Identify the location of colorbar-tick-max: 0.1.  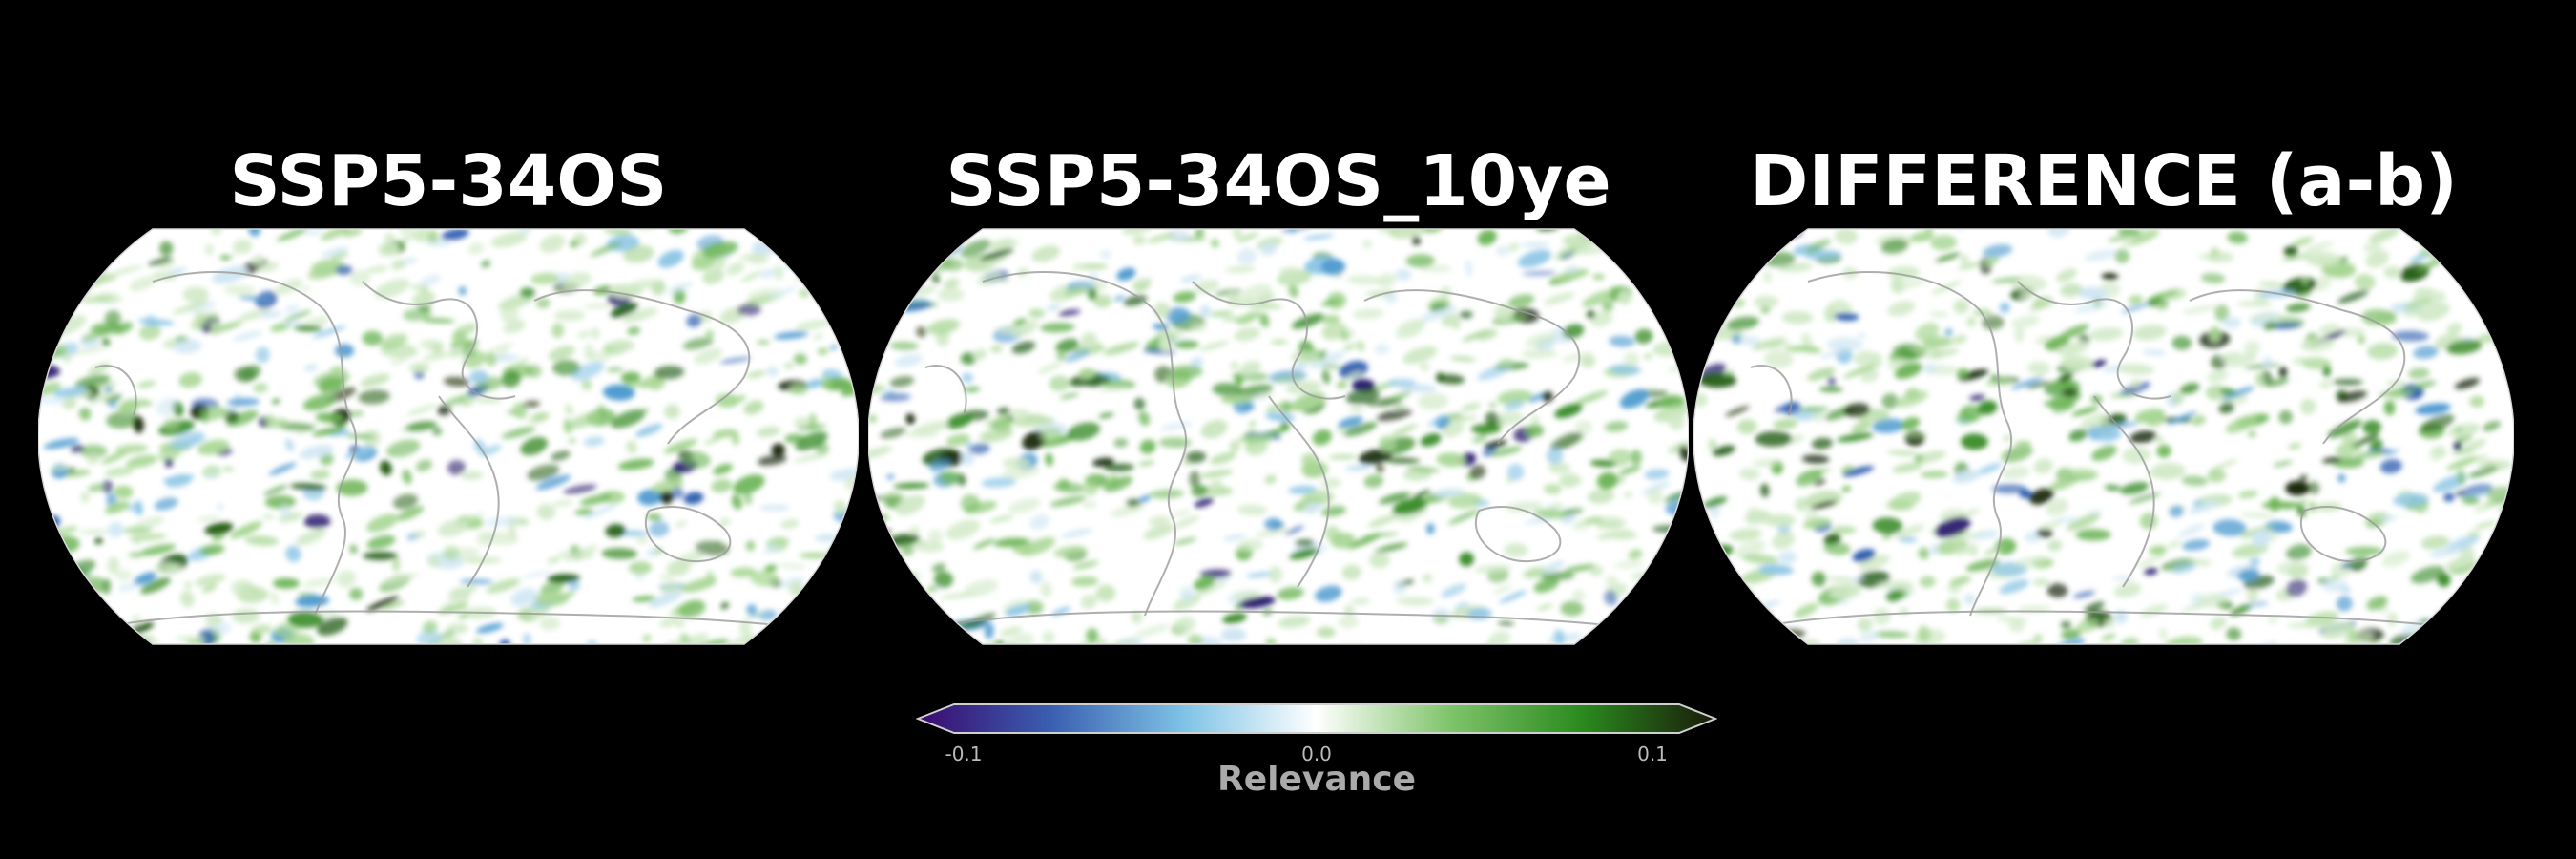
(1652, 754).